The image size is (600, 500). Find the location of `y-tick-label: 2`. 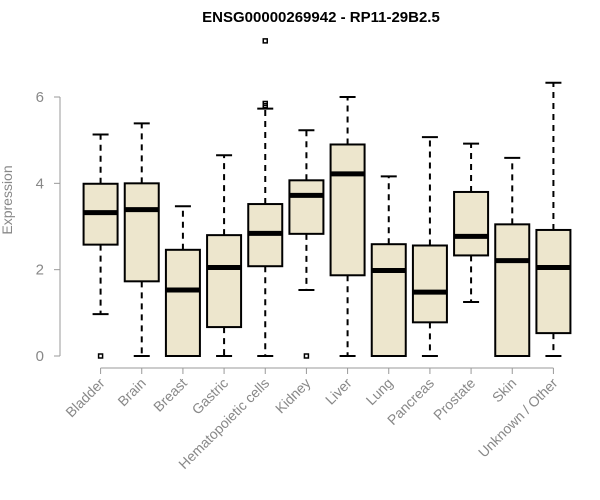

y-tick-label: 2 is located at coordinates (40, 270).